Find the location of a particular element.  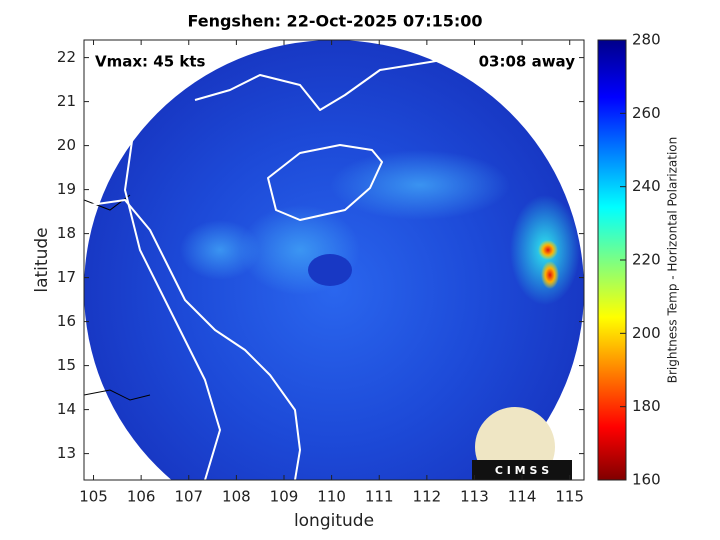

y-tick-label: 13 is located at coordinates (66, 453).